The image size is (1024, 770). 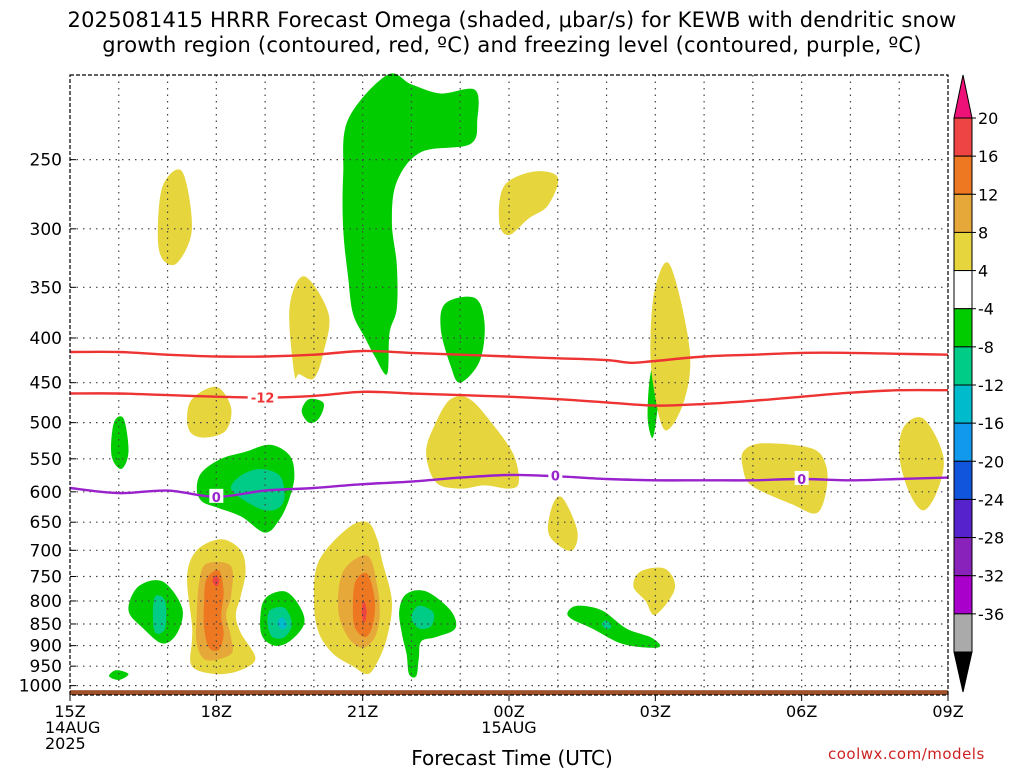 I want to click on y-tick-label-500: 500, so click(x=46, y=424).